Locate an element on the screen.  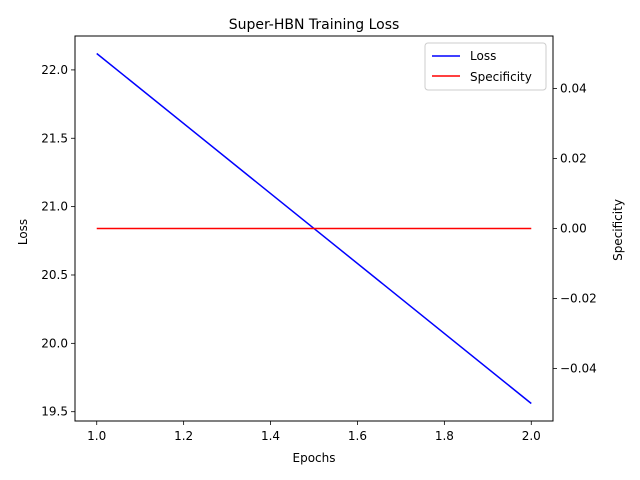
x-tick-label: 2.0 is located at coordinates (531, 436).